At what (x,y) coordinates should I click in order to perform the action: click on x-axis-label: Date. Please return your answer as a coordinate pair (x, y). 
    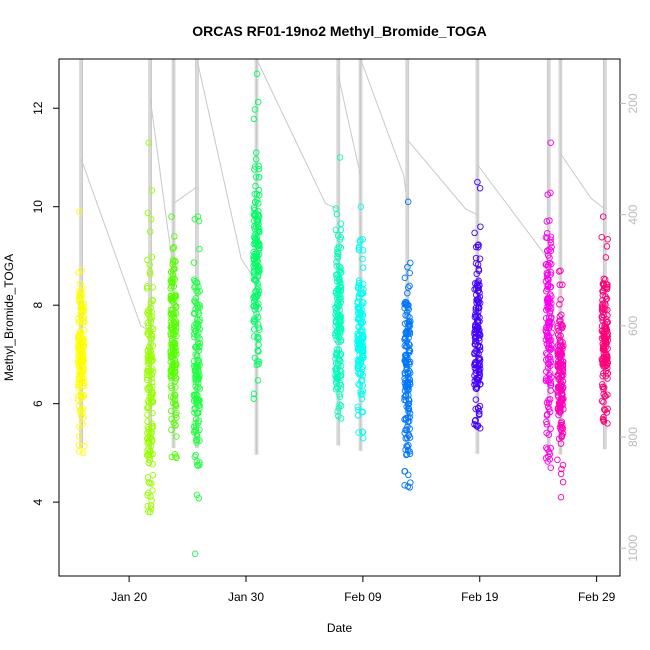
    Looking at the image, I should click on (340, 628).